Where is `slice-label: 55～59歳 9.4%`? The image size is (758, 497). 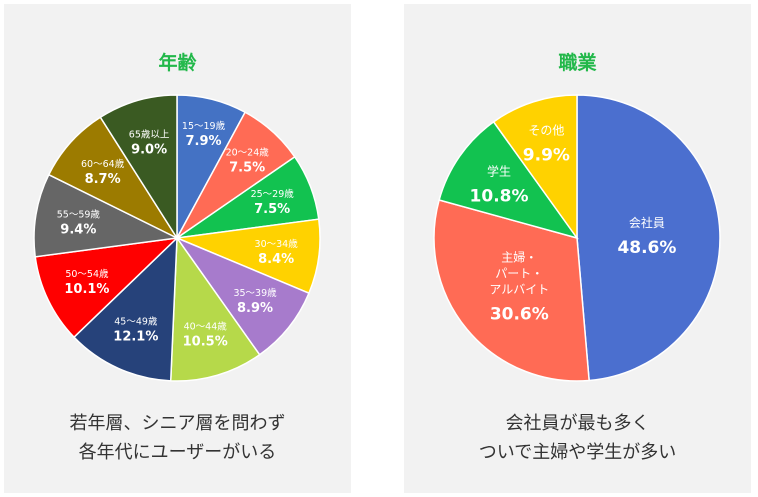 slice-label: 55～59歳 9.4% is located at coordinates (79, 222).